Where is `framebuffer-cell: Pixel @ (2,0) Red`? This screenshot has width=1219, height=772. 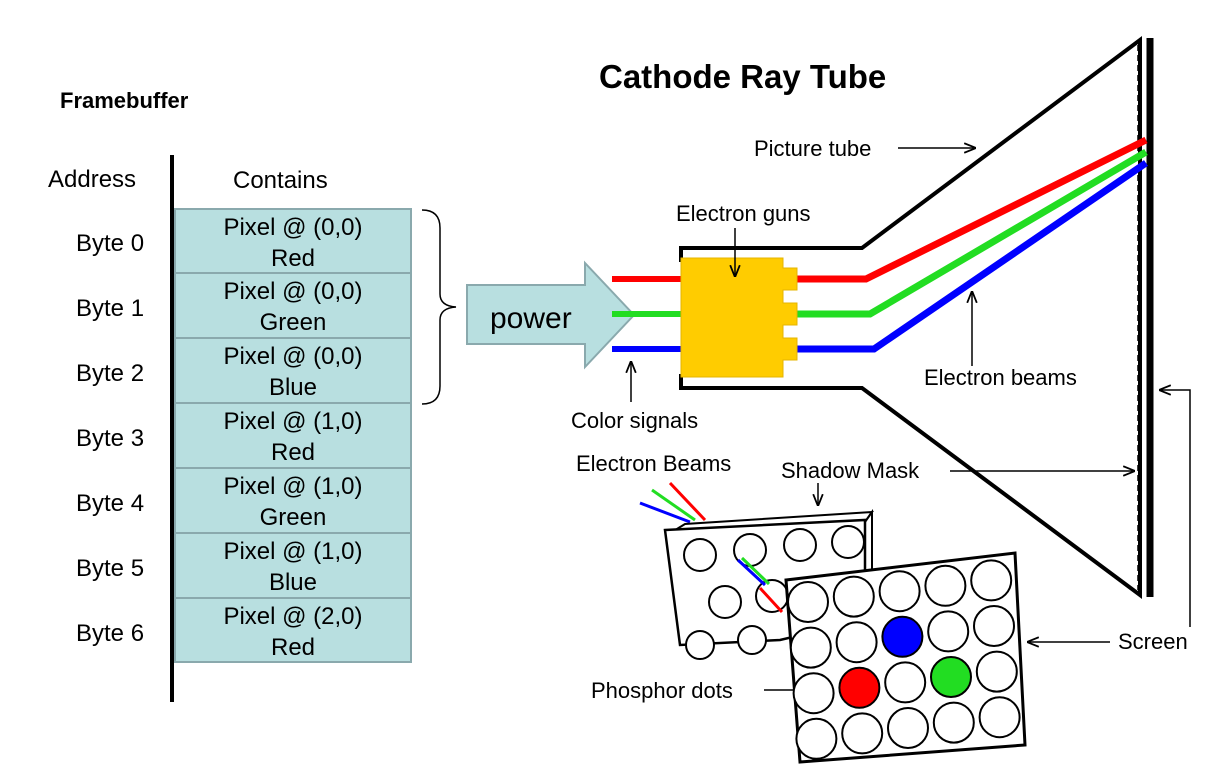 framebuffer-cell: Pixel @ (2,0) Red is located at coordinates (293, 630).